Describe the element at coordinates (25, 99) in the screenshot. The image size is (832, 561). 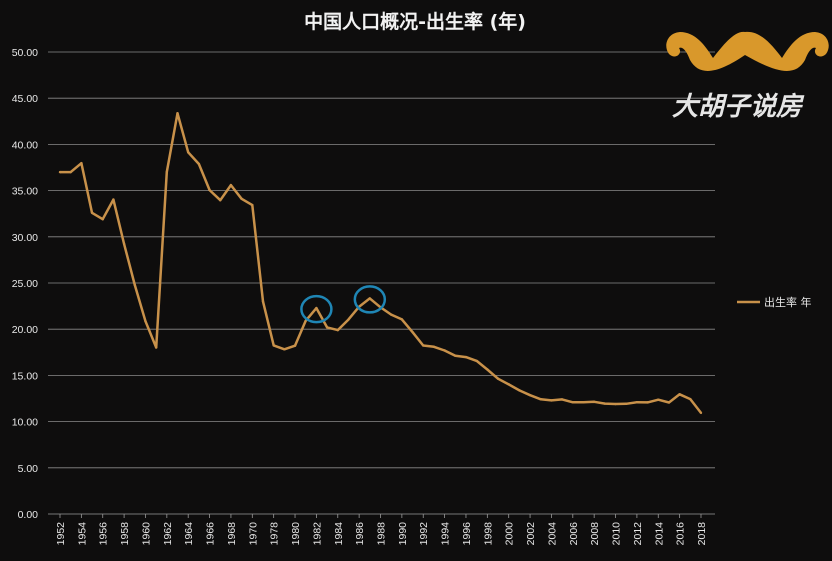
I see `y-tick-label: 45.00` at that location.